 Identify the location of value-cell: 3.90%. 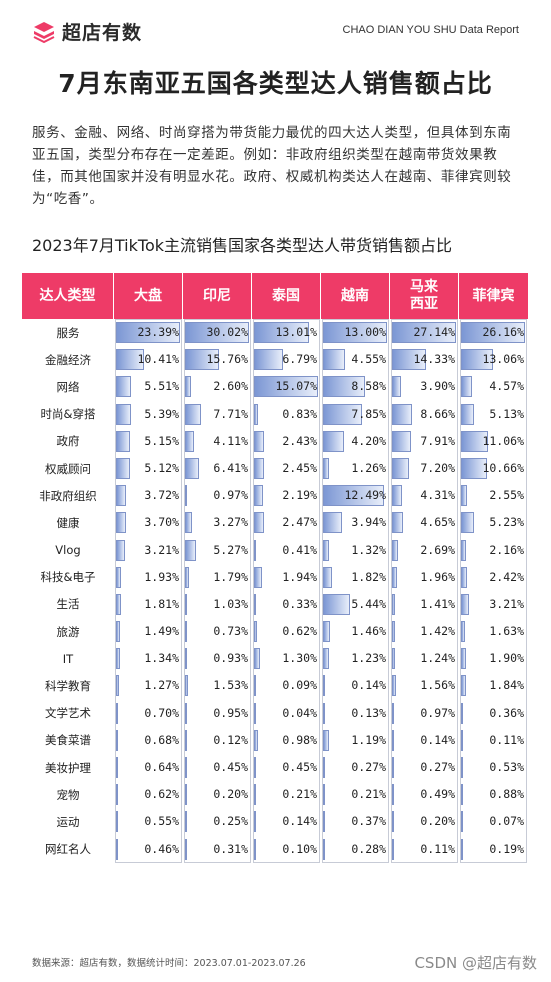
(424, 386).